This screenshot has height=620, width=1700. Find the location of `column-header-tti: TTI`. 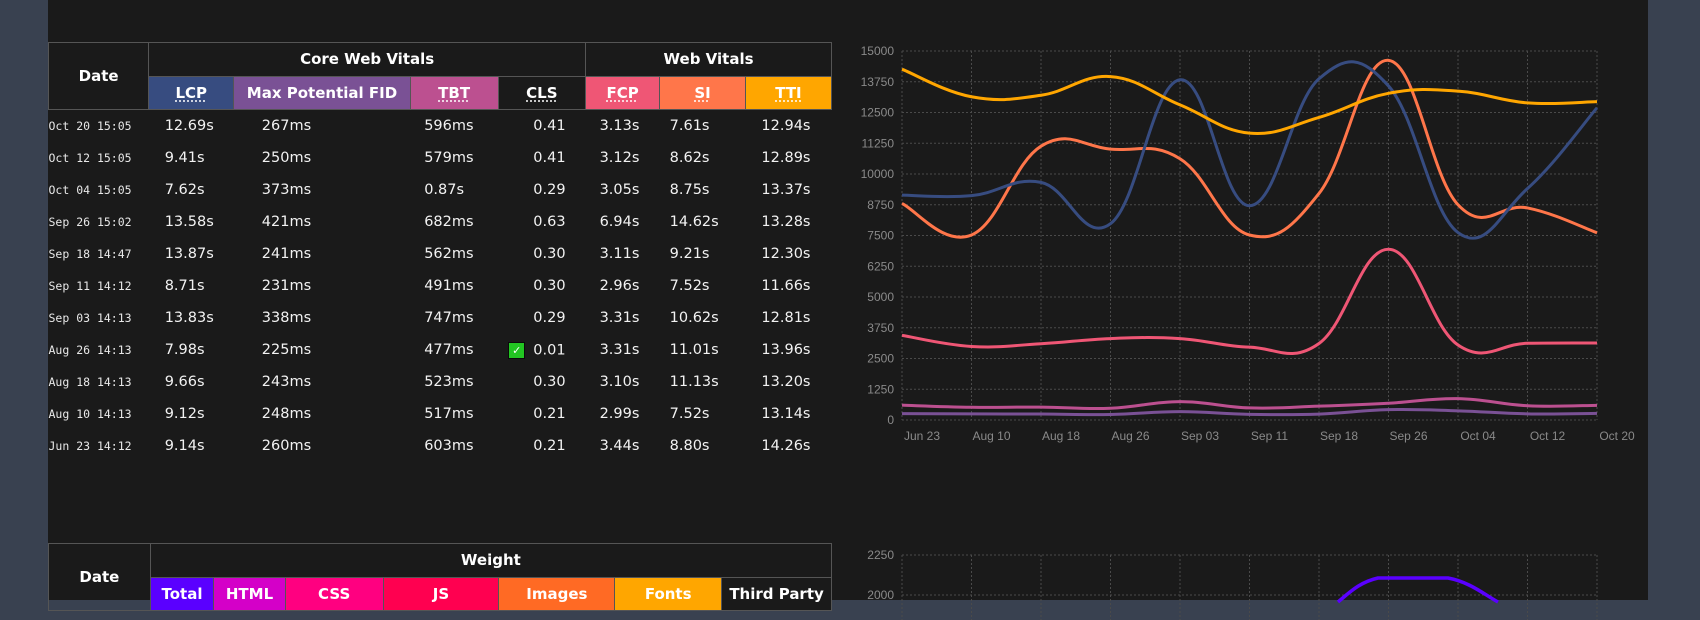

column-header-tti: TTI is located at coordinates (788, 93).